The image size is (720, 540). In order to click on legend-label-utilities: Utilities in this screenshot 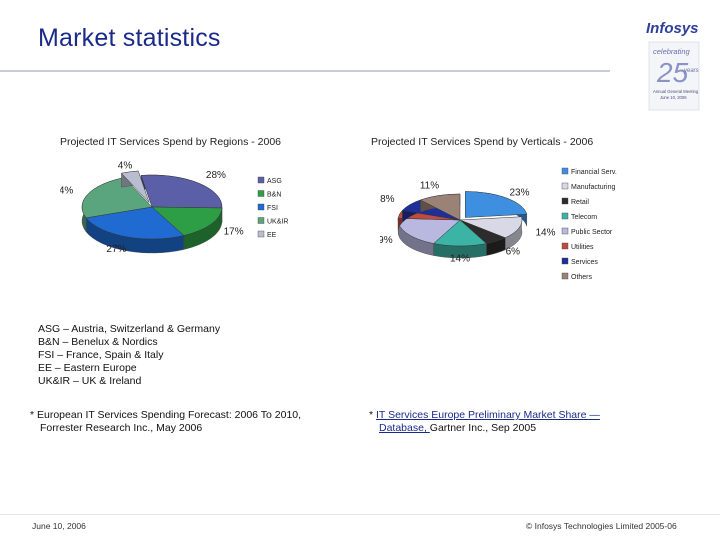, I will do `click(582, 247)`.